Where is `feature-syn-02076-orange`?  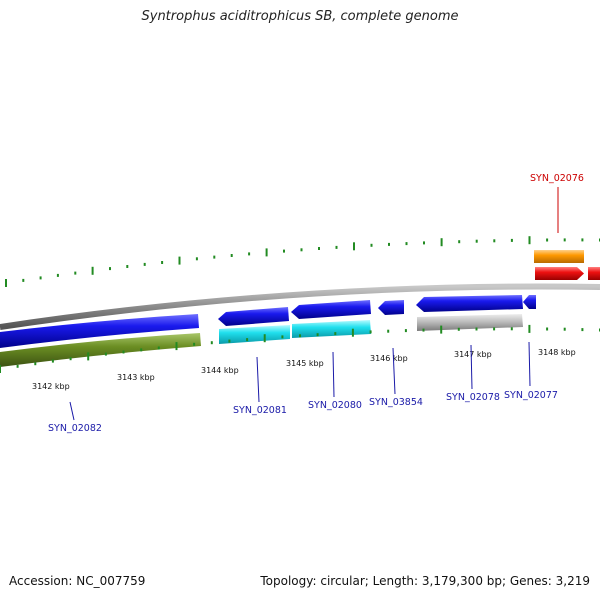 feature-syn-02076-orange is located at coordinates (559, 256).